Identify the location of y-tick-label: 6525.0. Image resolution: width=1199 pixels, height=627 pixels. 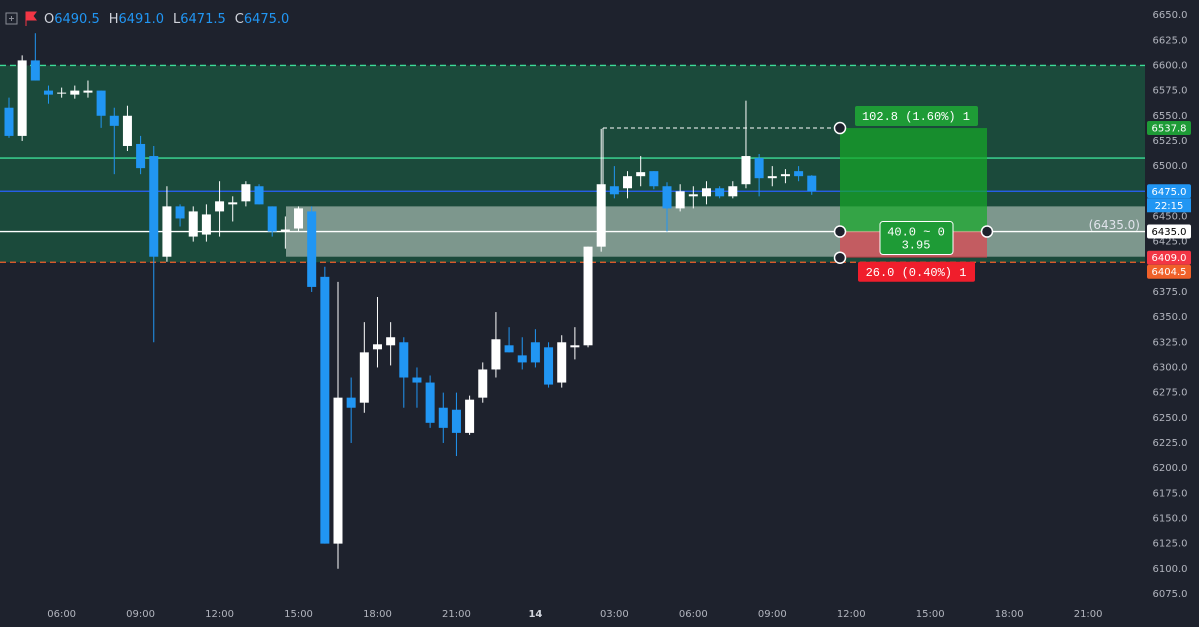
(1170, 141).